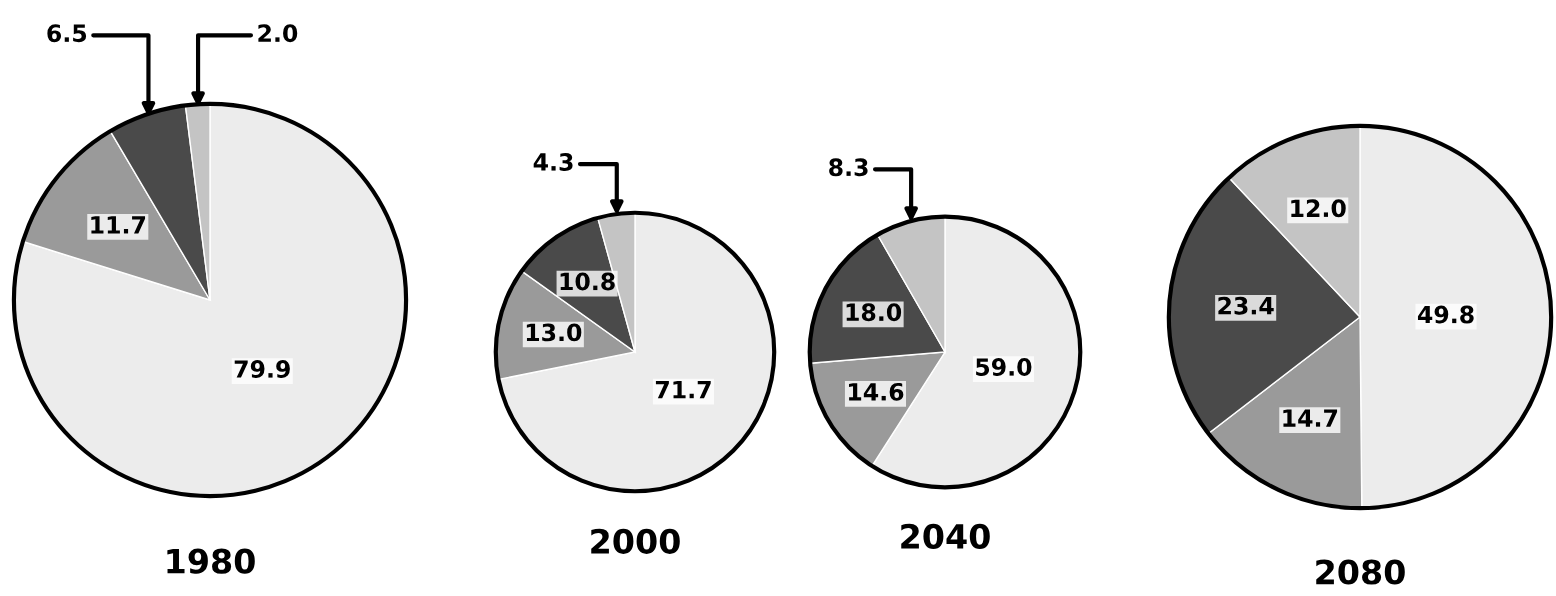 The height and width of the screenshot is (596, 1556). What do you see at coordinates (554, 332) in the screenshot?
I see `data-label: 13.0` at bounding box center [554, 332].